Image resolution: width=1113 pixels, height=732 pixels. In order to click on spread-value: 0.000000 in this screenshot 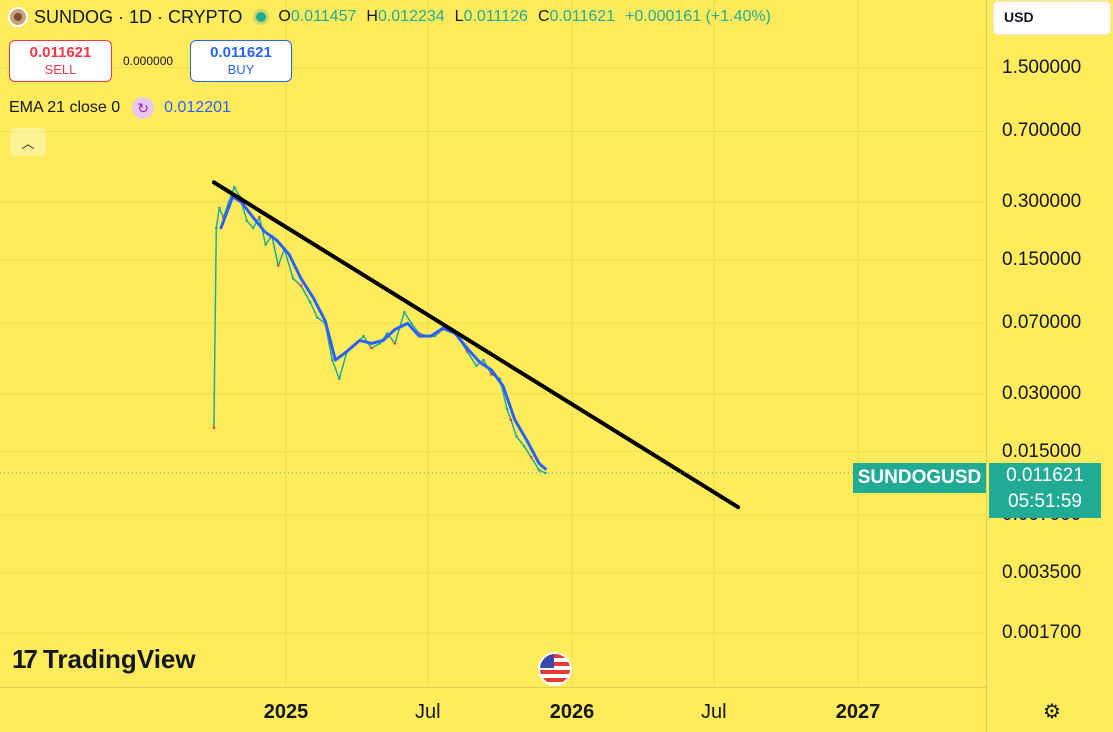, I will do `click(148, 61)`.